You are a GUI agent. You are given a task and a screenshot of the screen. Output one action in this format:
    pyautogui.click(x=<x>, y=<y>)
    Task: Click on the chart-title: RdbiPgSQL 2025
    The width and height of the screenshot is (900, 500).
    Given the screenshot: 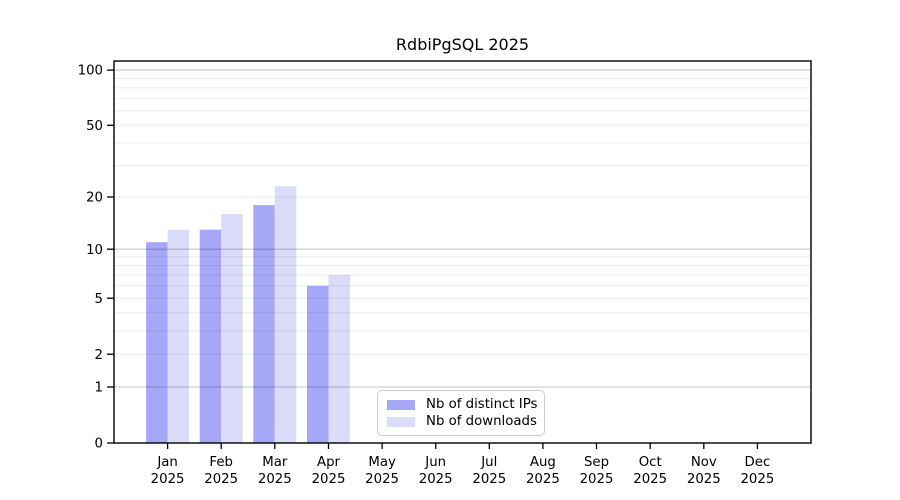 What is the action you would take?
    pyautogui.click(x=462, y=44)
    